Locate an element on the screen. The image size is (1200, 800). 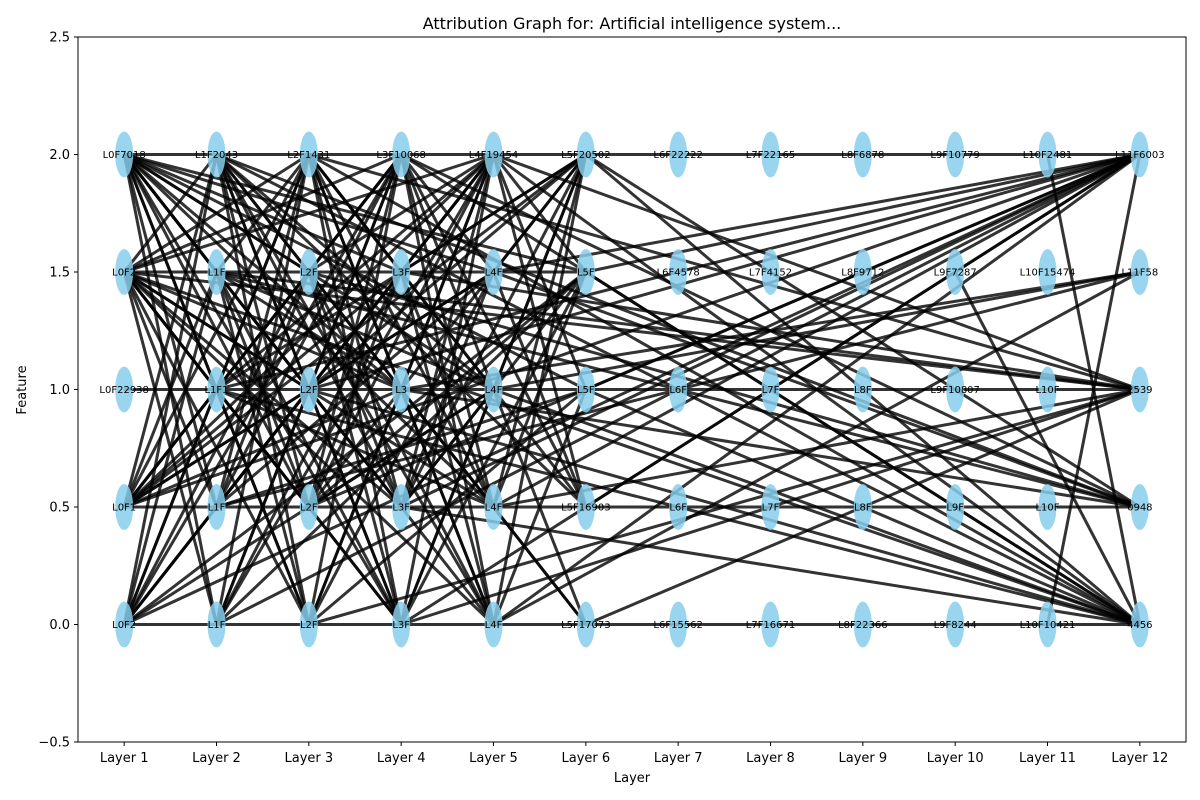
node-label: 2539 is located at coordinates (1139, 390).